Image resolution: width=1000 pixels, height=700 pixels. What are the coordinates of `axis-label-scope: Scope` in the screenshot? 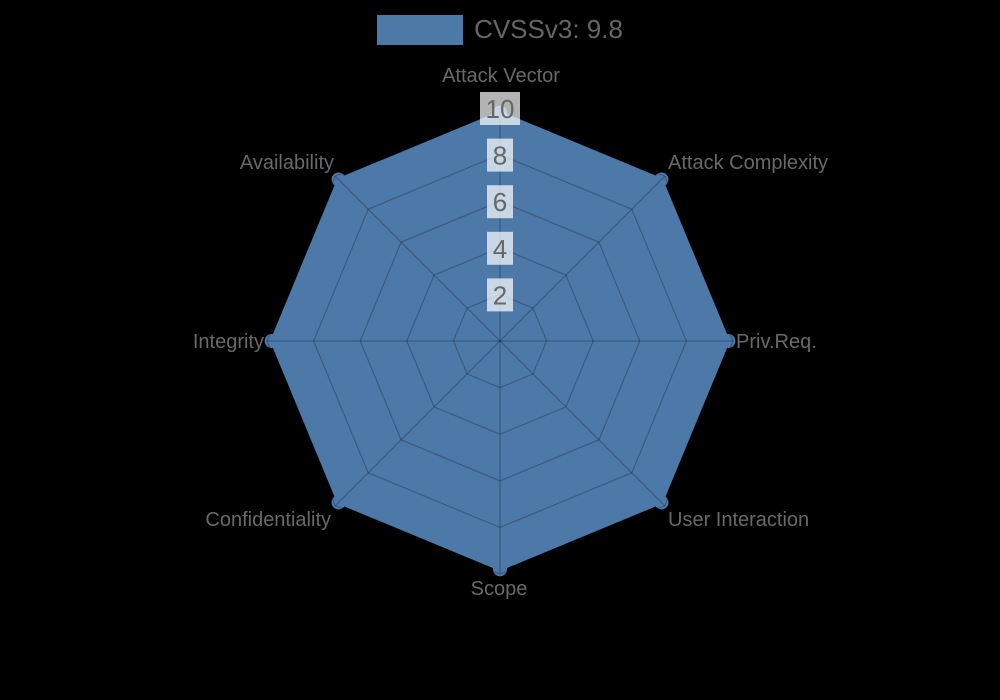 It's located at (499, 589).